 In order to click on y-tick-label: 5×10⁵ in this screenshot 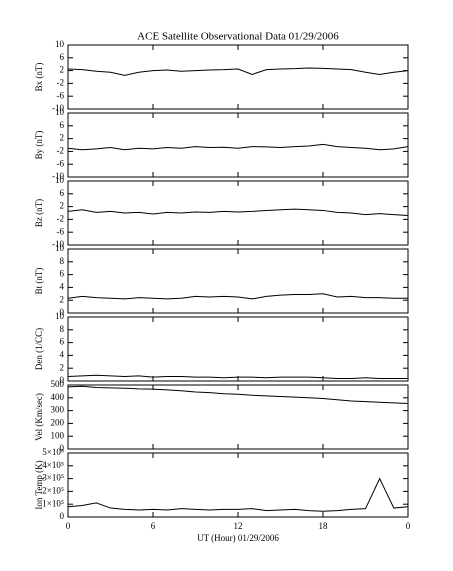, I will do `click(53, 452)`.